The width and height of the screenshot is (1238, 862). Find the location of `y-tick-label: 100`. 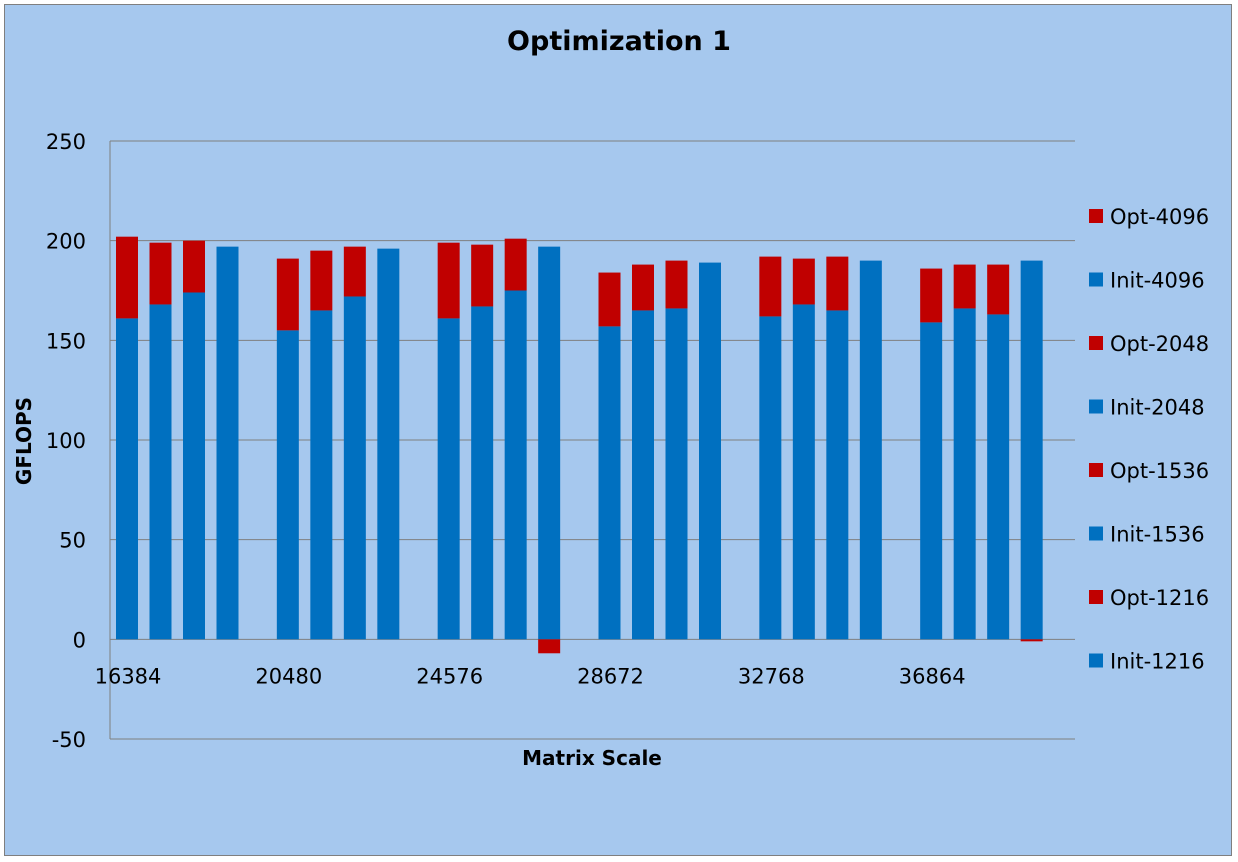

y-tick-label: 100 is located at coordinates (66, 441).